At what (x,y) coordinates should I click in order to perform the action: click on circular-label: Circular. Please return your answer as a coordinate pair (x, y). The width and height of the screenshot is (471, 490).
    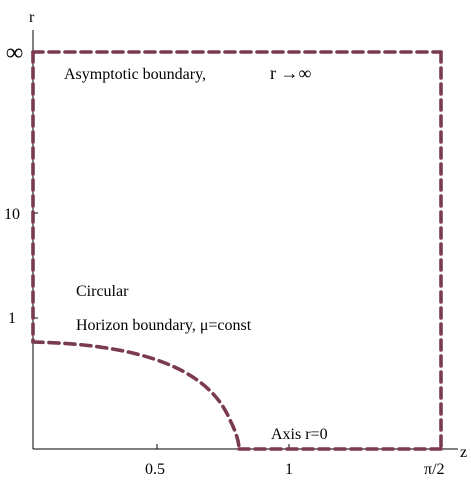
    Looking at the image, I should click on (102, 291).